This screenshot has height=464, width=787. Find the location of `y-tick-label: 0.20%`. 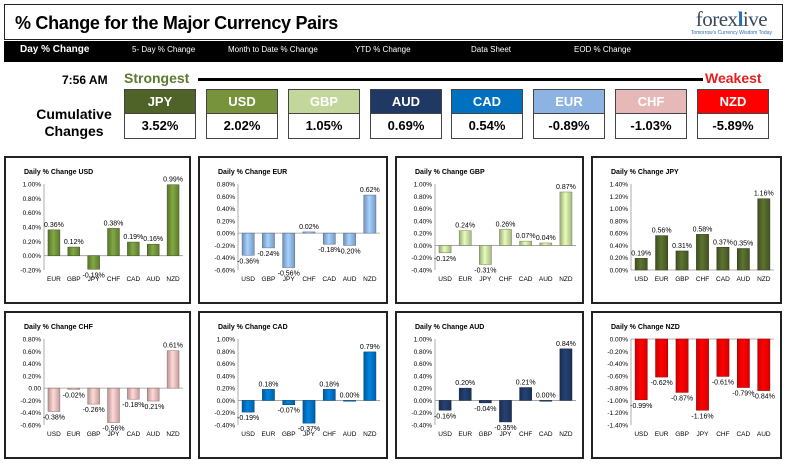

y-tick-label: 0.20% is located at coordinates (226, 389).